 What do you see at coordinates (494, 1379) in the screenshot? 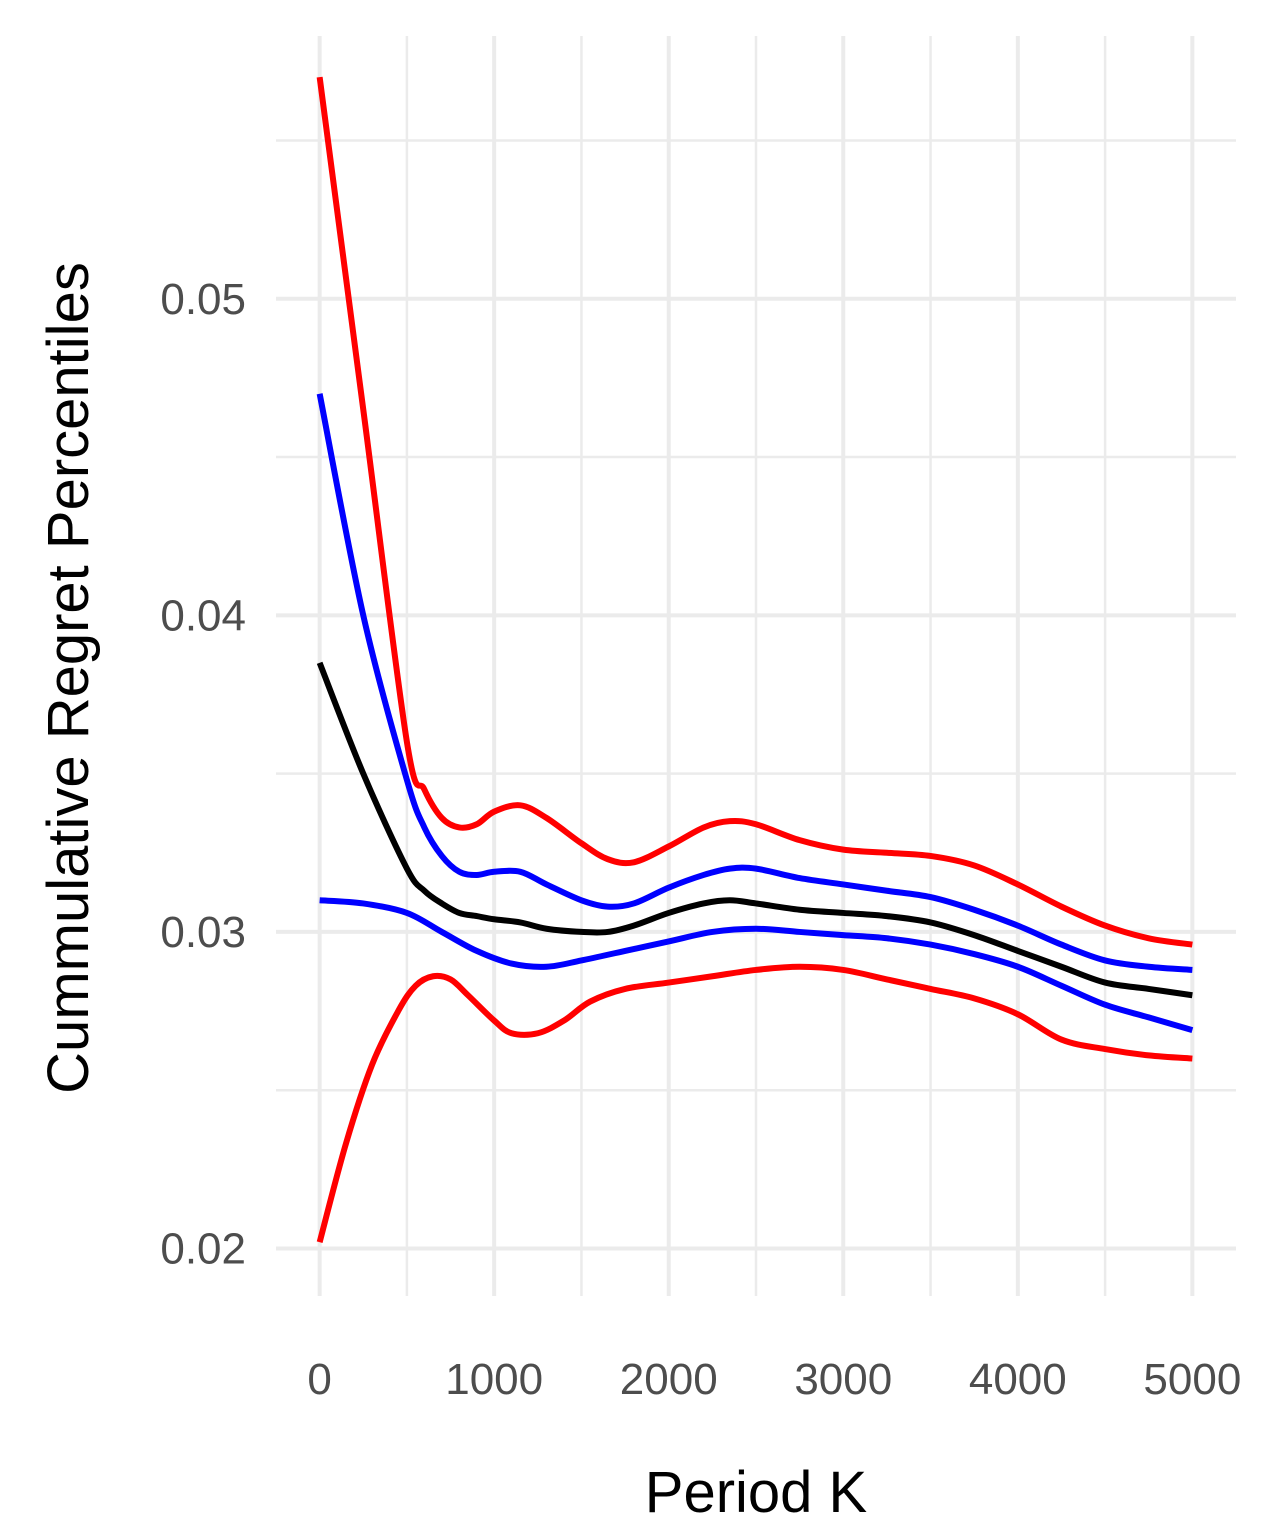
I see `x-tick-label: 1000` at bounding box center [494, 1379].